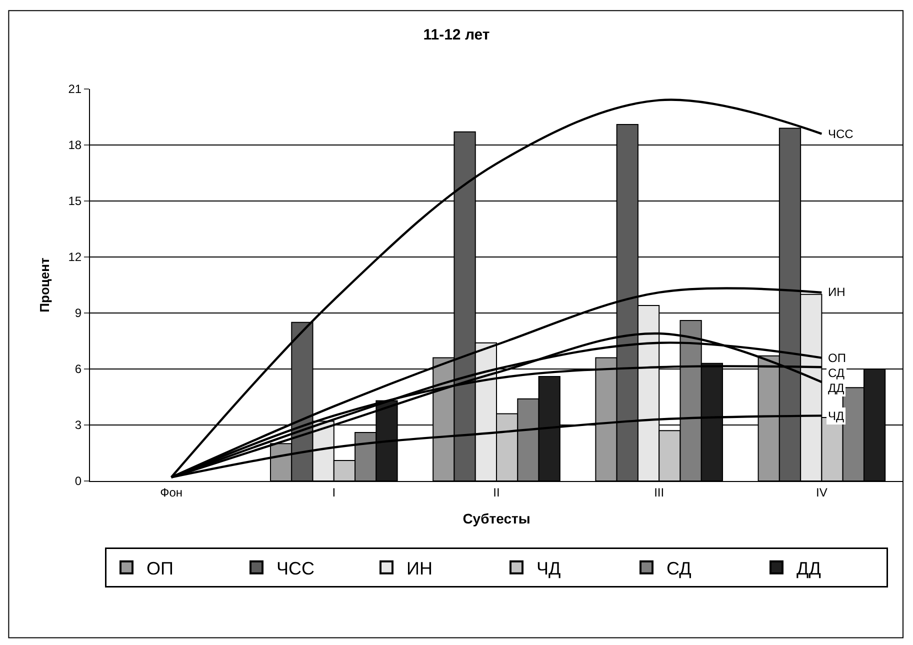  I want to click on x-tick-label: II, so click(496, 492).